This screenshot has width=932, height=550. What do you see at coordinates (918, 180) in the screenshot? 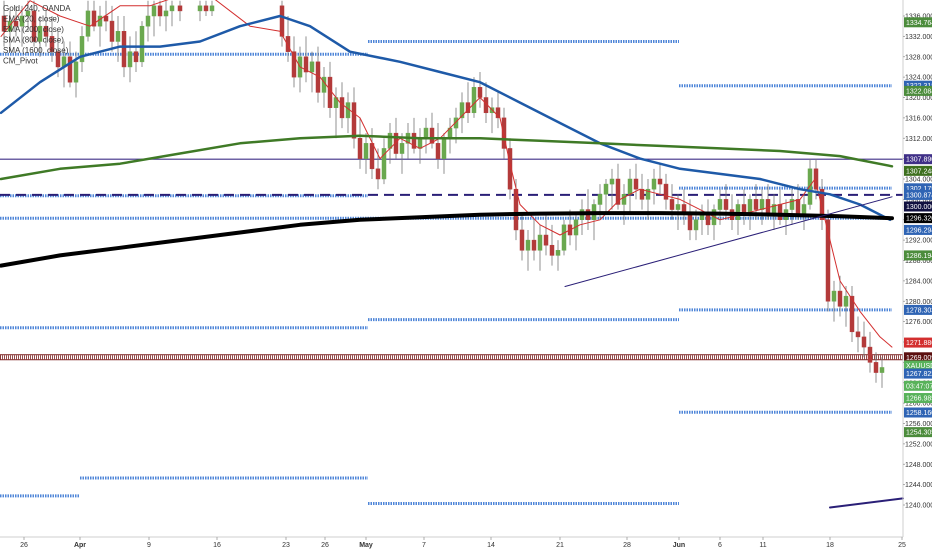
I see `y-tick-label: 1304.000` at bounding box center [918, 180].